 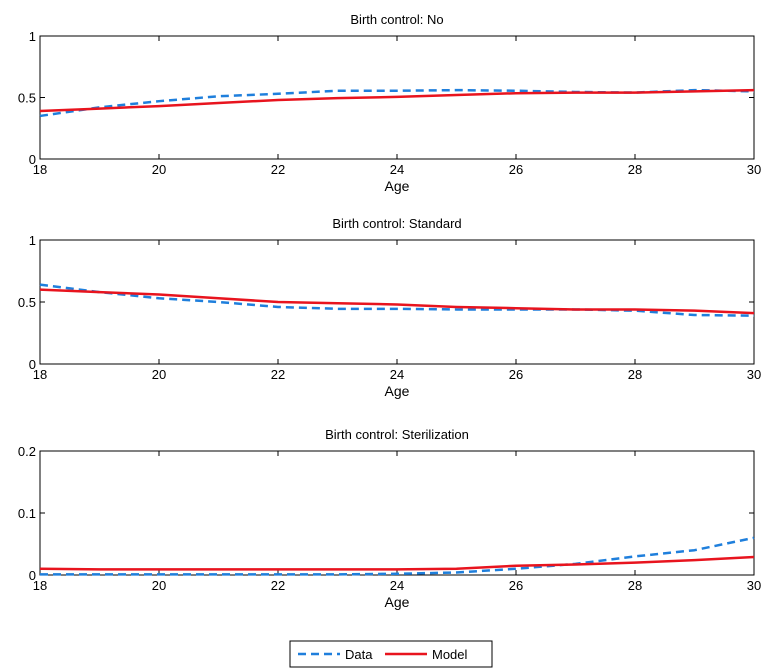 I want to click on panel-title: Birth control: No, so click(x=396, y=19).